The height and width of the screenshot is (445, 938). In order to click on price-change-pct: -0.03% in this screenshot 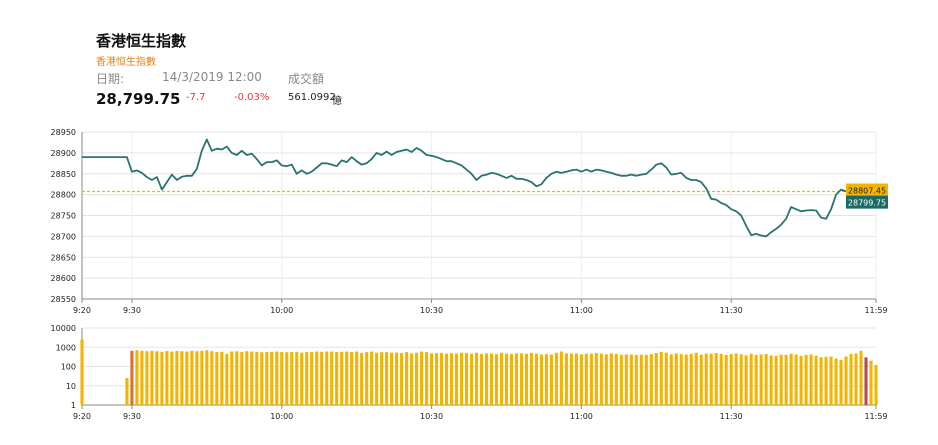, I will do `click(252, 97)`.